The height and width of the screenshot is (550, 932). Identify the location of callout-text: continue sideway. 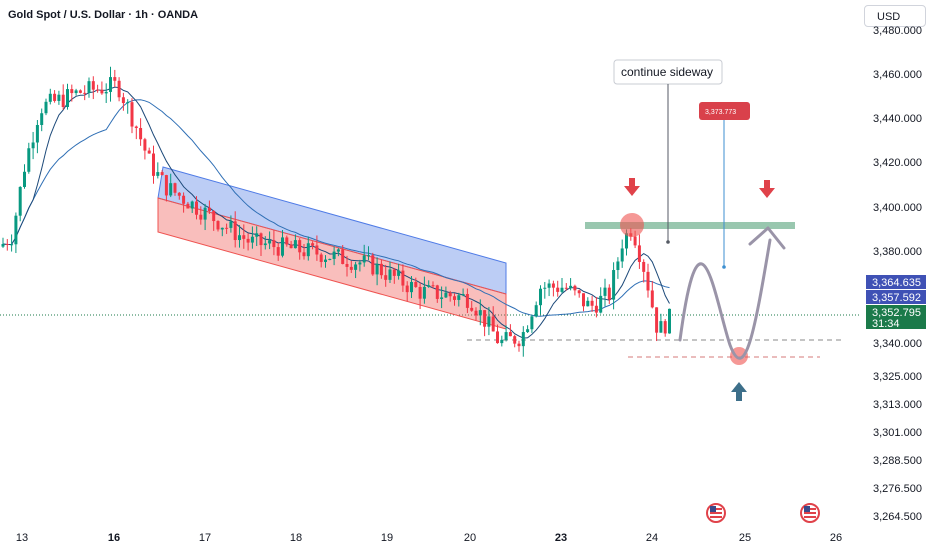
(667, 72).